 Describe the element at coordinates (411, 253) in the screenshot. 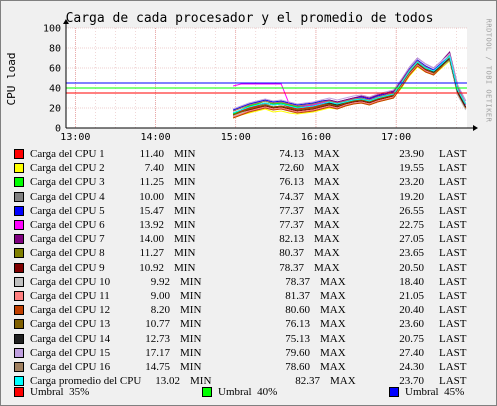

I see `legend-last-value: 23.65` at that location.